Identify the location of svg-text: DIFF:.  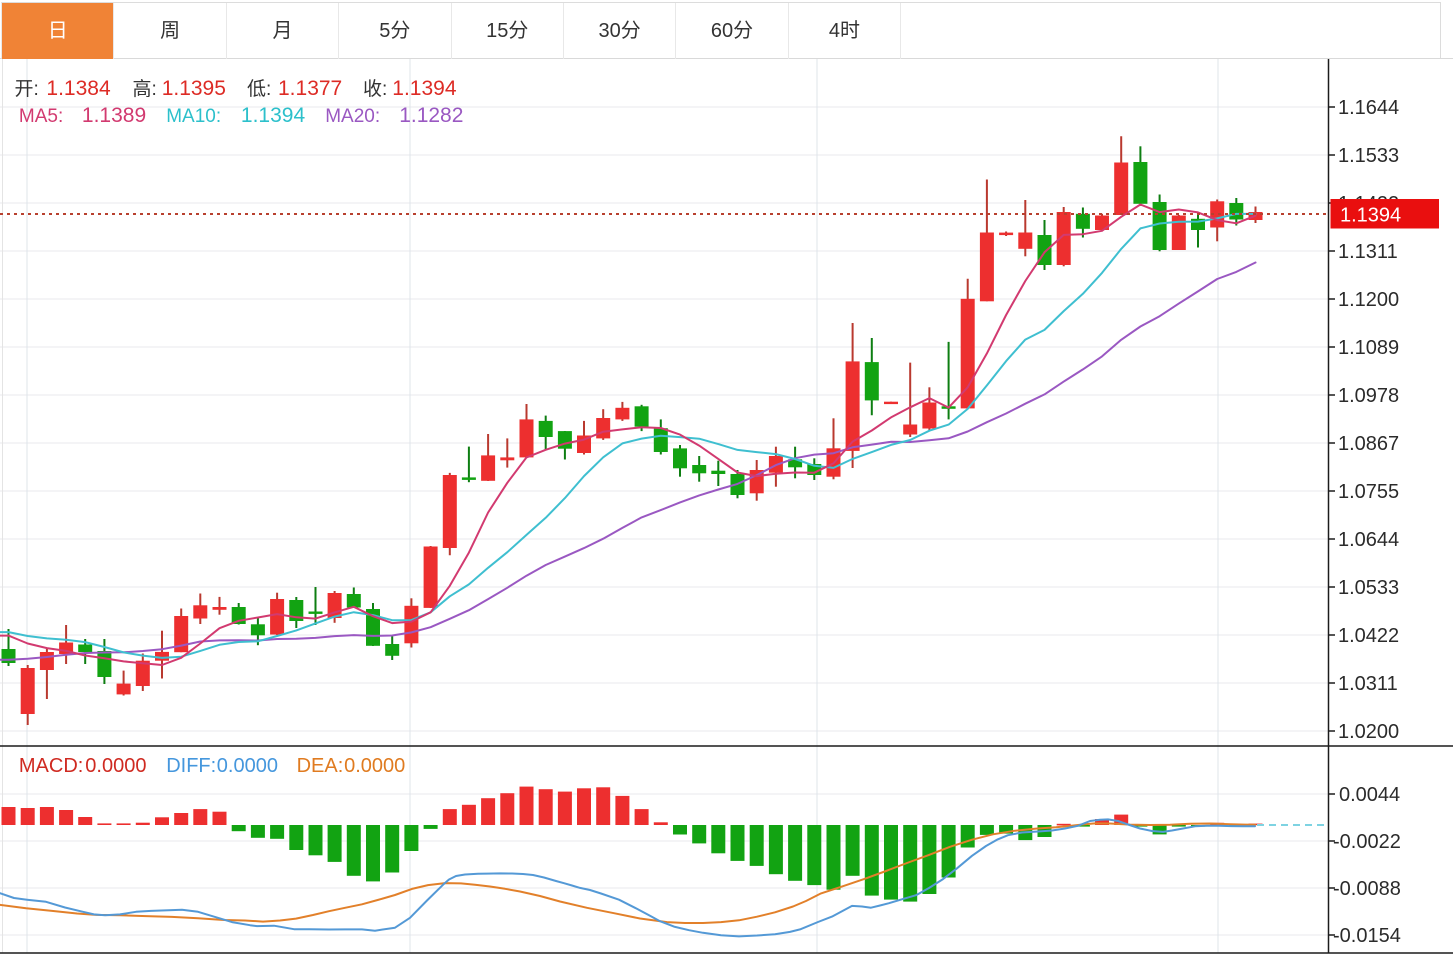
(191, 766).